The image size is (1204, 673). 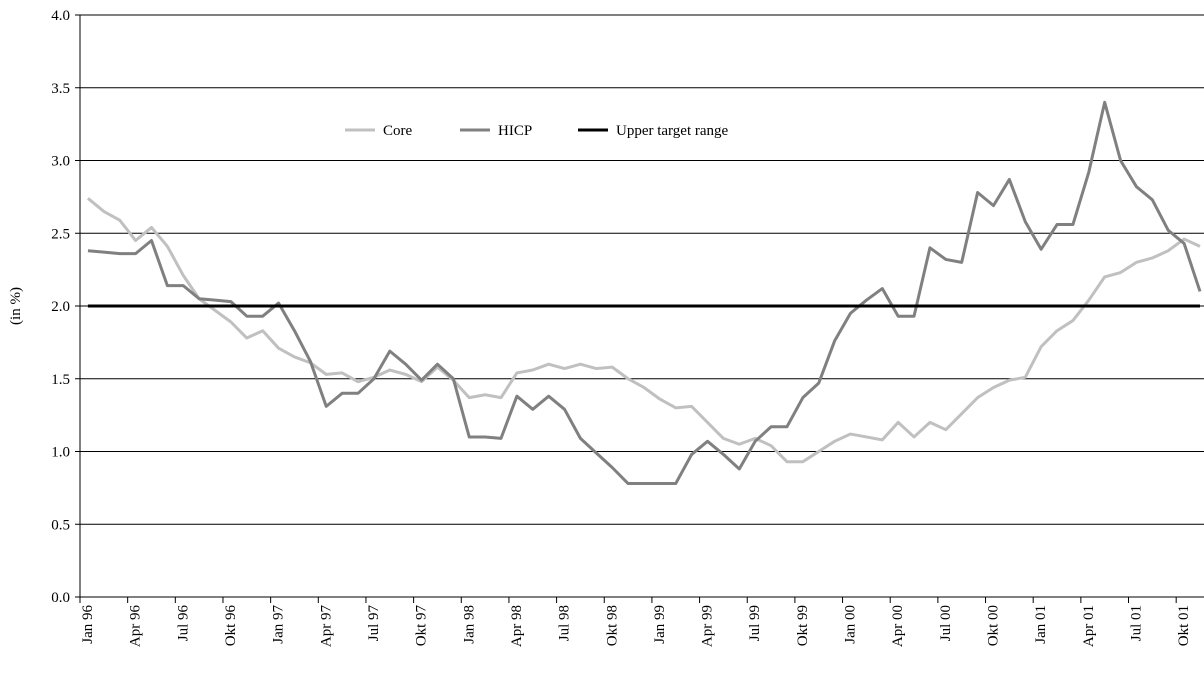 I want to click on x-tick-label: Okt 97, so click(x=422, y=626).